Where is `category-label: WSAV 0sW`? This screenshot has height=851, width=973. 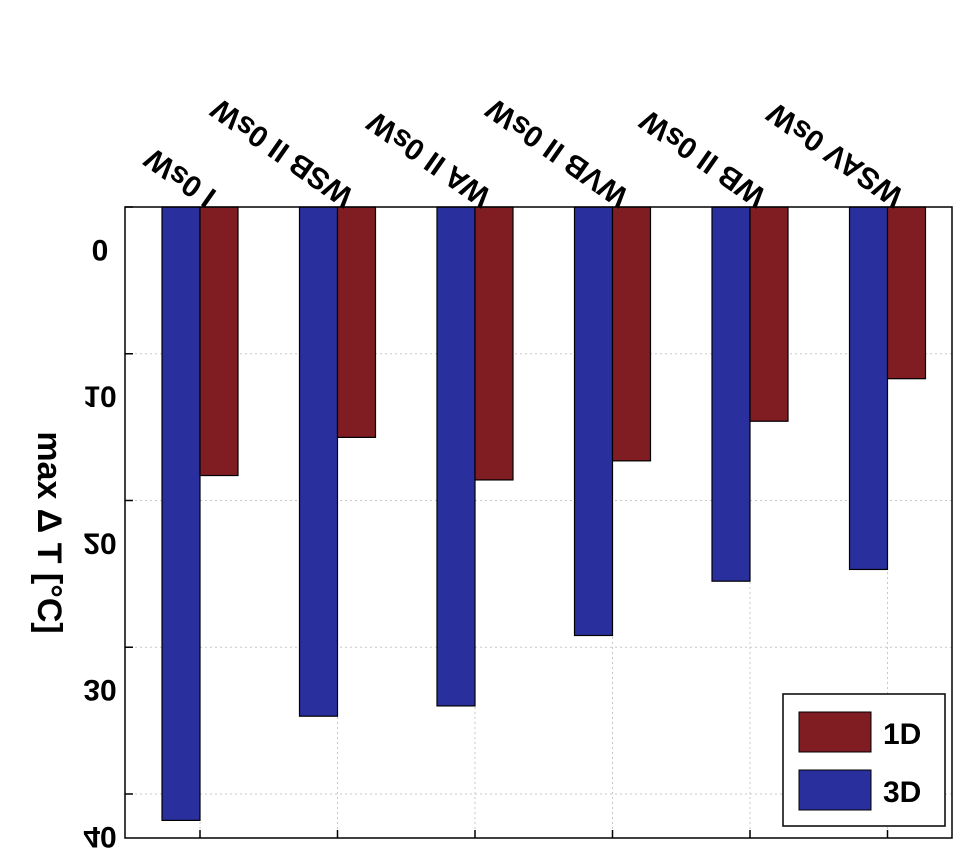 category-label: WSAV 0sW is located at coordinates (835, 154).